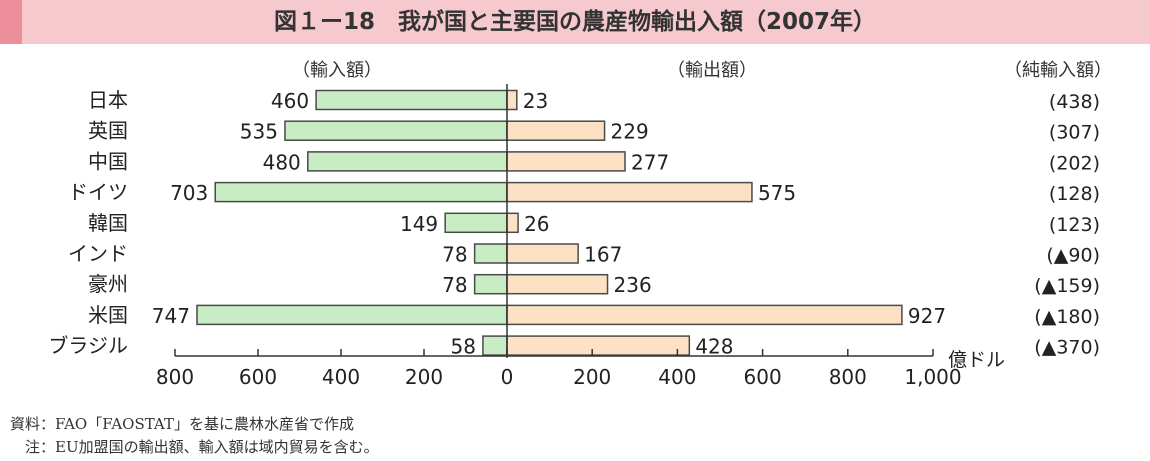 The width and height of the screenshot is (1150, 461). Describe the element at coordinates (1074, 194) in the screenshot. I see `net-imports-label: (128)` at that location.